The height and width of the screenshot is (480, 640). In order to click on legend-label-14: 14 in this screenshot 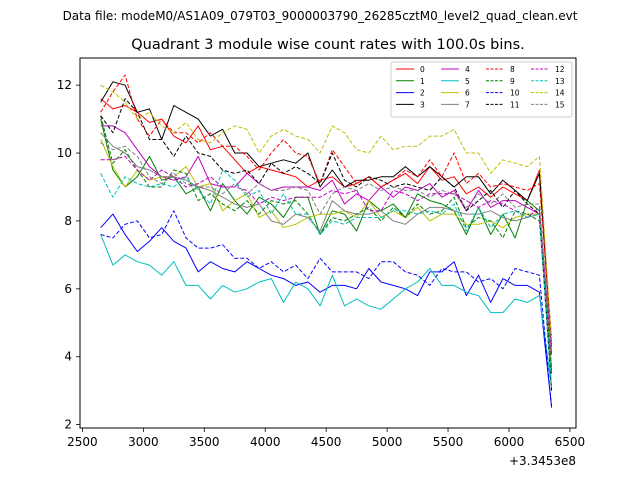, I will do `click(560, 93)`.